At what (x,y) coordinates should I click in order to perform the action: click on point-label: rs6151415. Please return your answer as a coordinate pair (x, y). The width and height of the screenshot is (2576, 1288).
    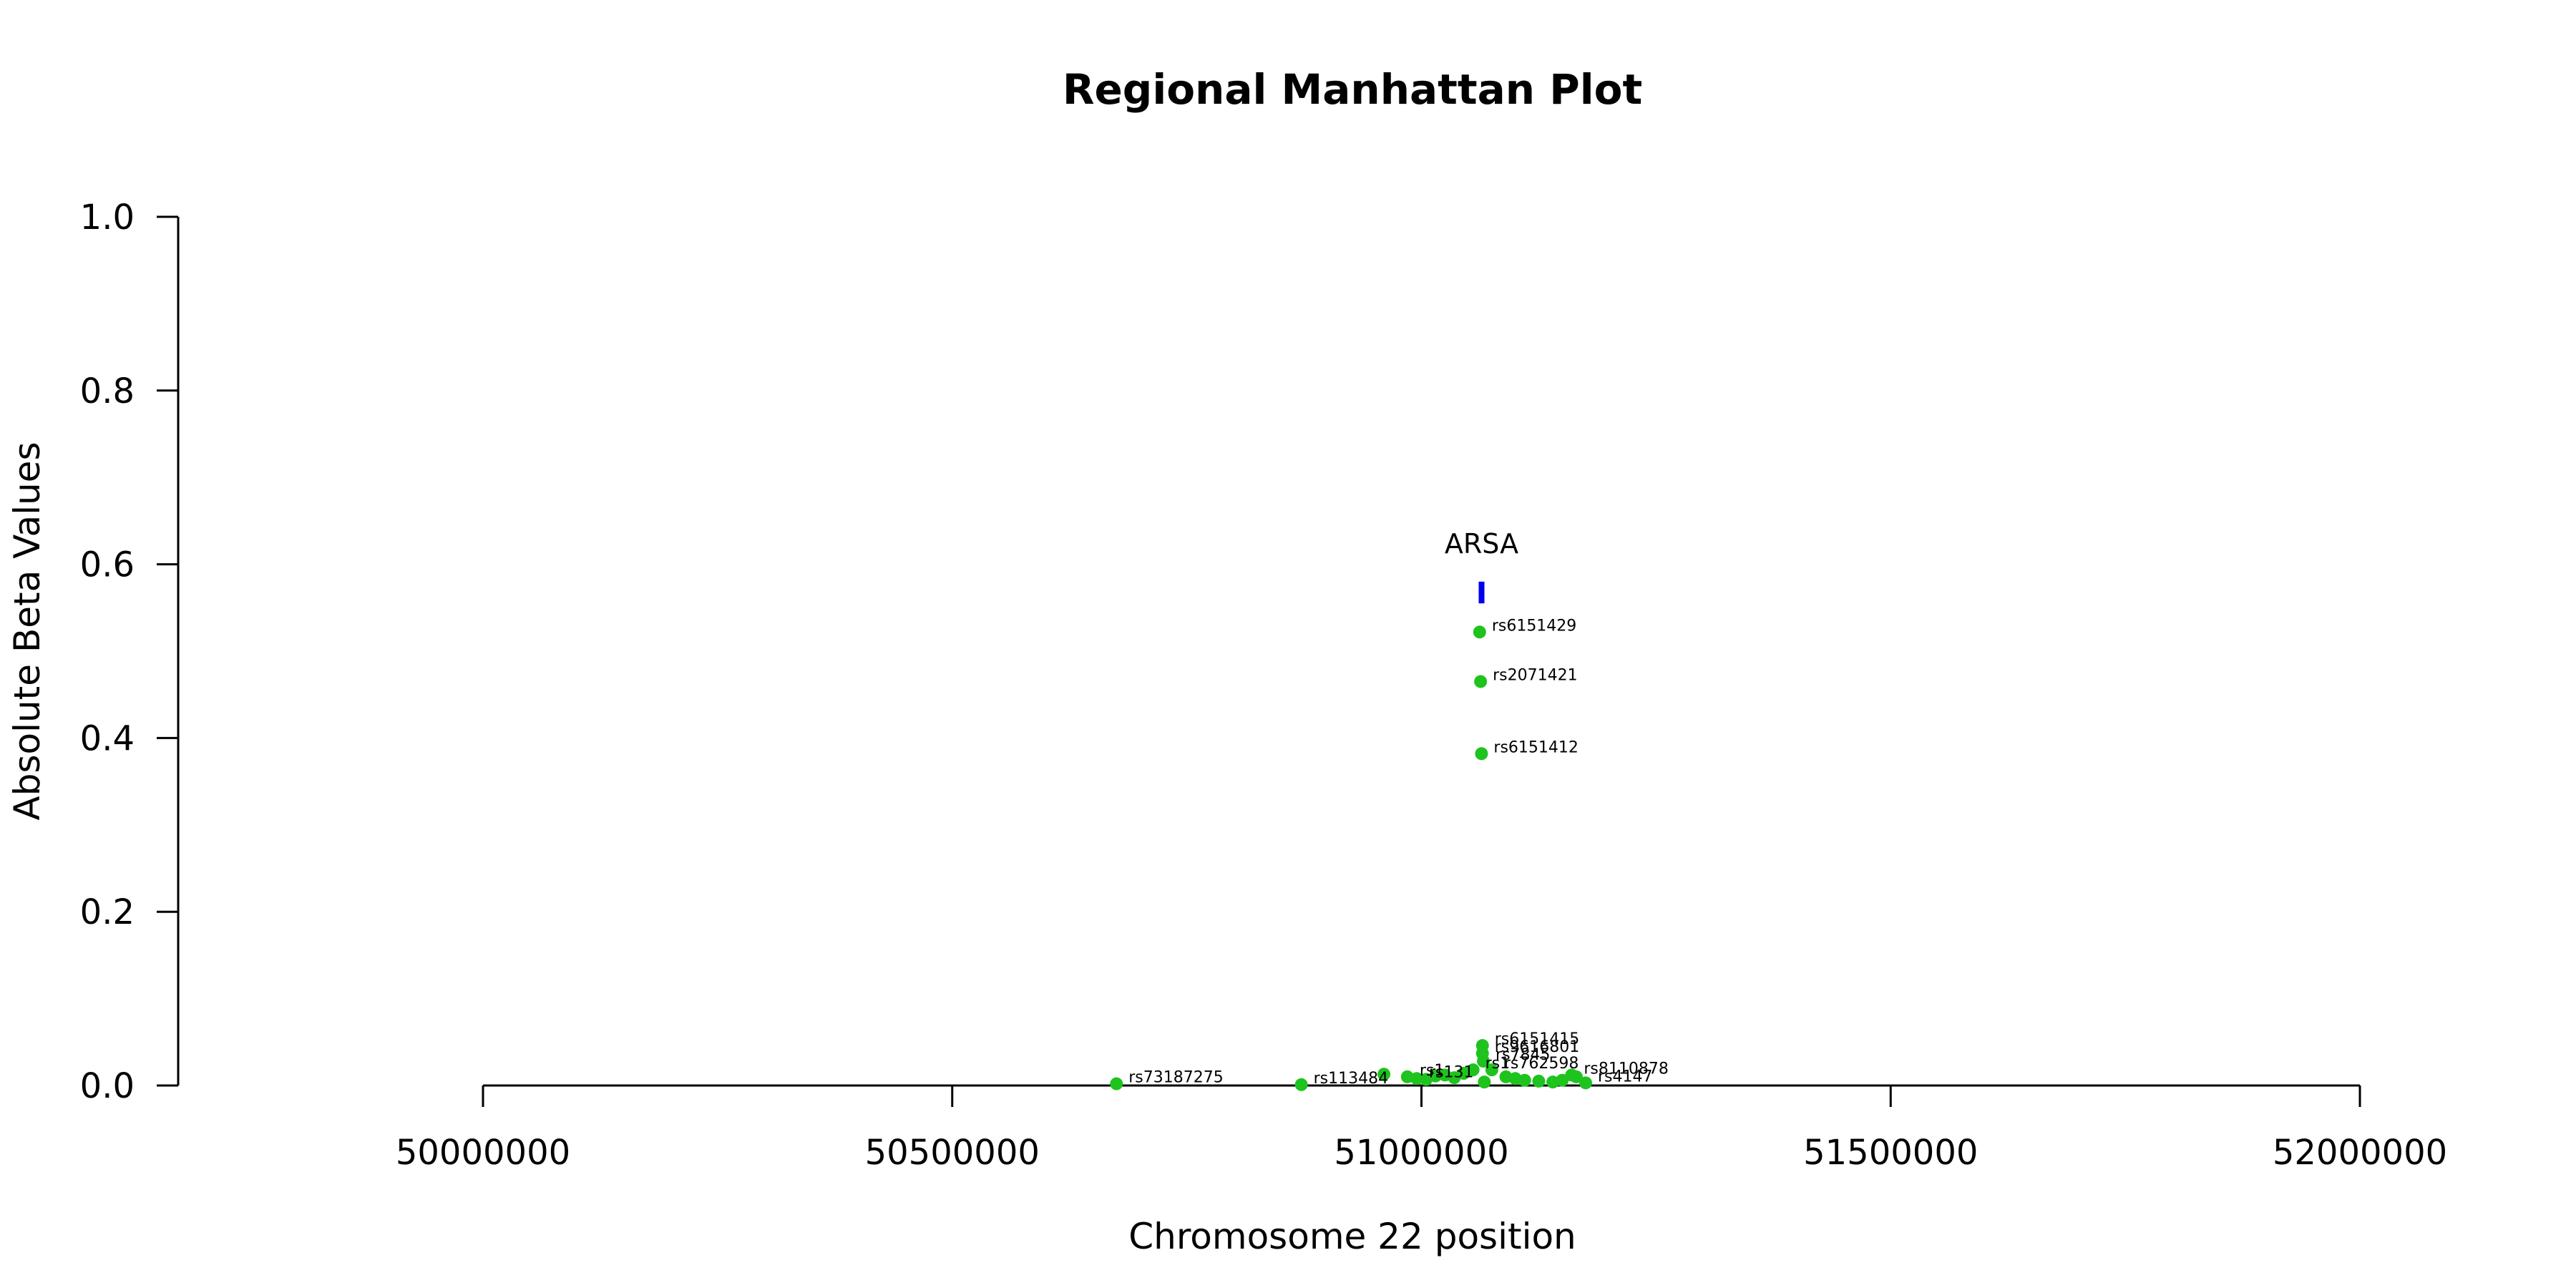
    Looking at the image, I should click on (1537, 1039).